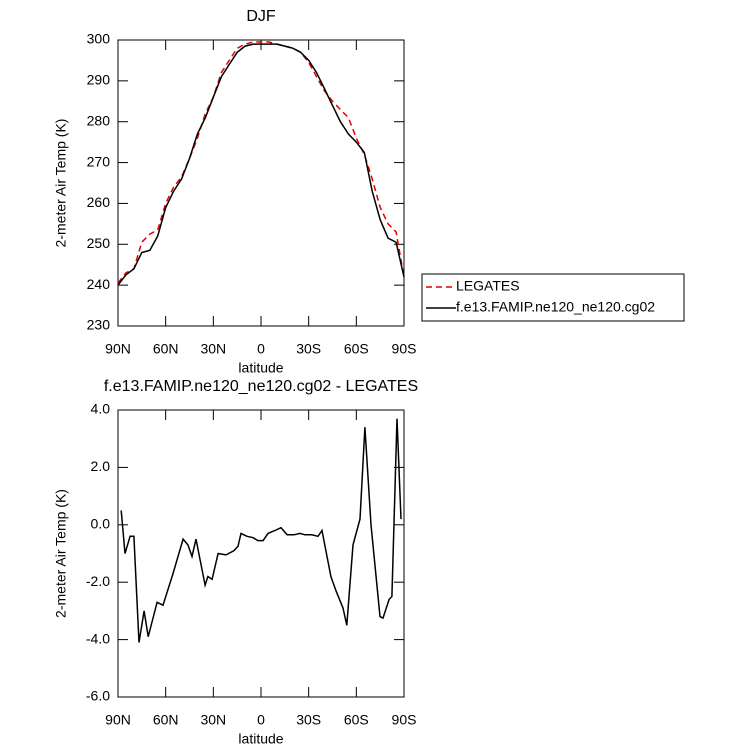 Image resolution: width=733 pixels, height=748 pixels. What do you see at coordinates (99, 39) in the screenshot?
I see `y-tick-label: 300` at bounding box center [99, 39].